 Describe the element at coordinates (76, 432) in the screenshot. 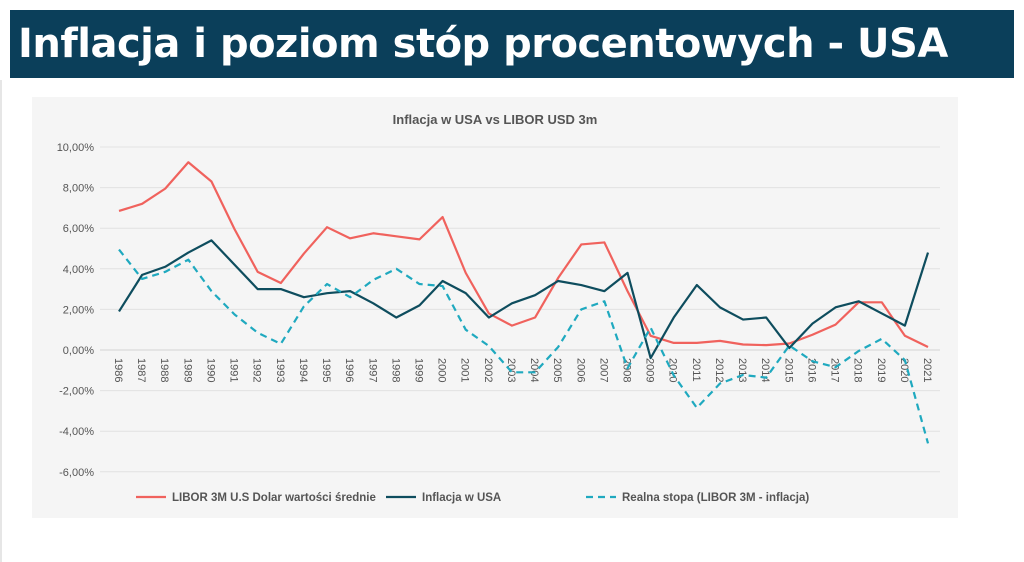

I see `y-tick-label: -4,00%` at that location.